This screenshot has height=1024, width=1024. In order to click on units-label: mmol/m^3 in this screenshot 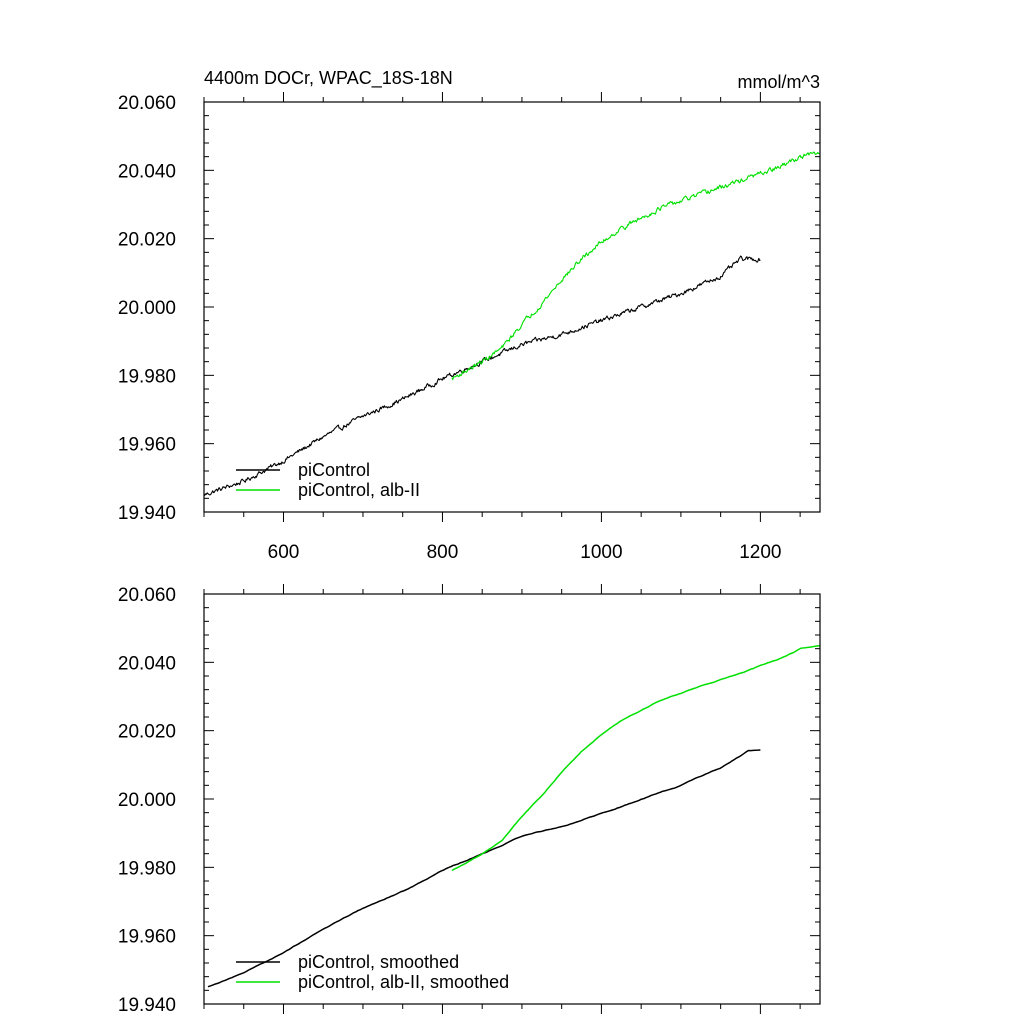, I will do `click(779, 82)`.